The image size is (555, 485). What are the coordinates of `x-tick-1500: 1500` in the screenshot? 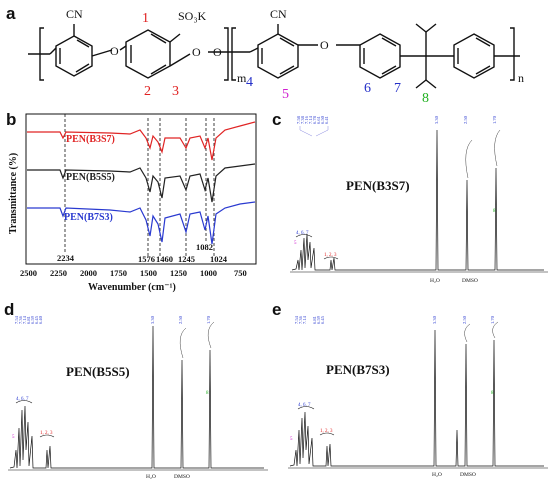 It's located at (148, 273).